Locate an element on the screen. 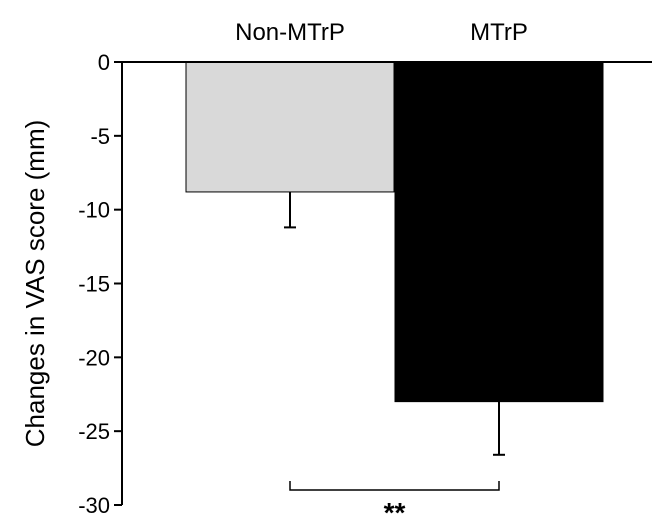 The image size is (662, 531). y-tick-label: 0 is located at coordinates (104, 62).